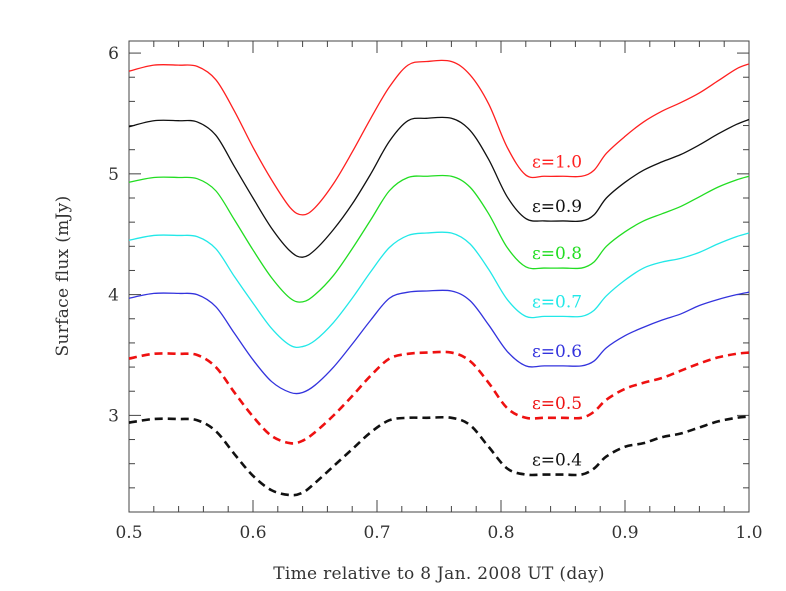  Describe the element at coordinates (557, 207) in the screenshot. I see `series-label: ε=0.9` at that location.